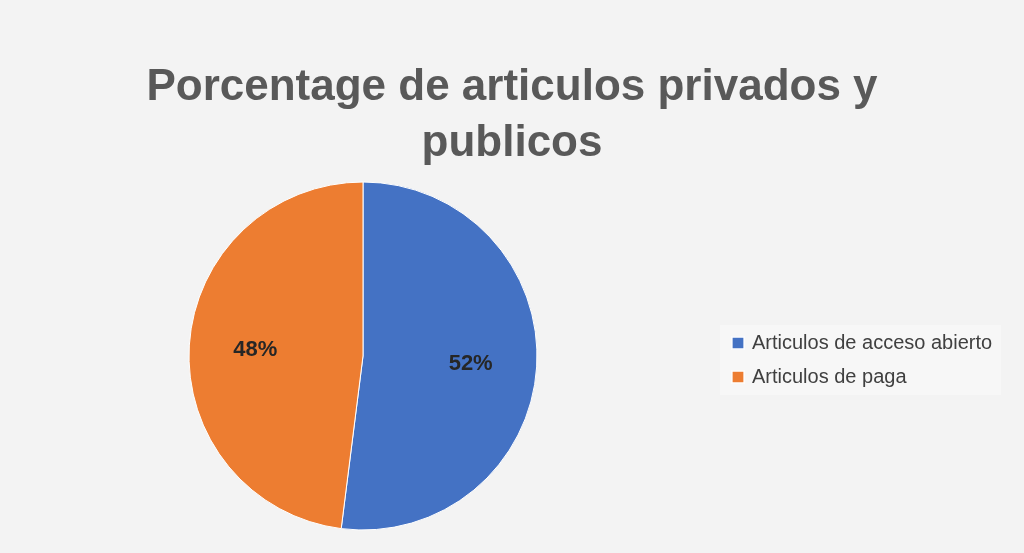  What do you see at coordinates (512, 112) in the screenshot?
I see `chart-title: Porcentage de articulos privados y publicos` at bounding box center [512, 112].